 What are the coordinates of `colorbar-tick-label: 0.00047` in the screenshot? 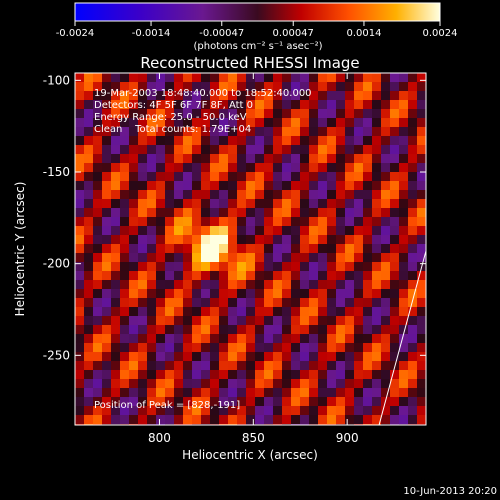 It's located at (293, 33).